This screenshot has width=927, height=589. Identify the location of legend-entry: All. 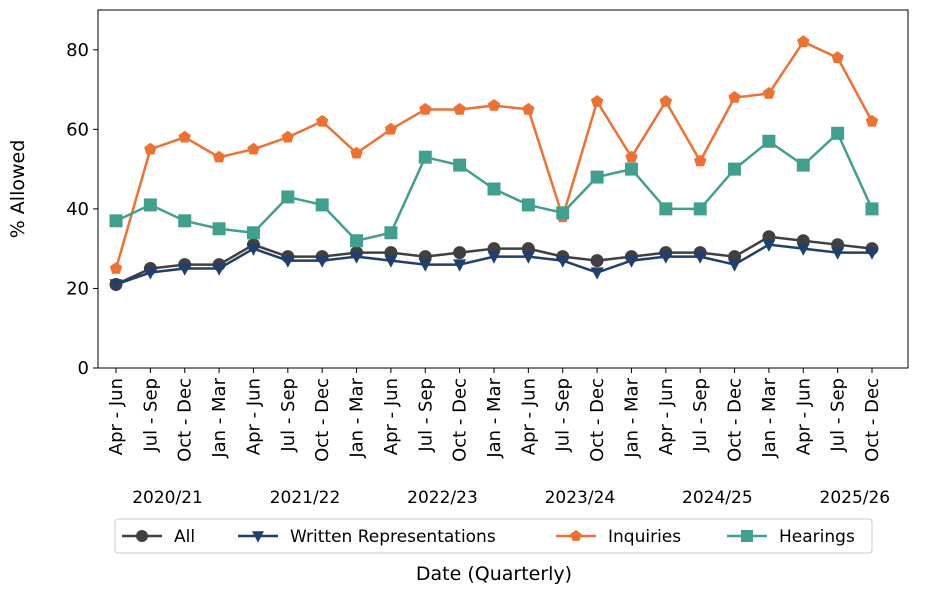
(158, 537).